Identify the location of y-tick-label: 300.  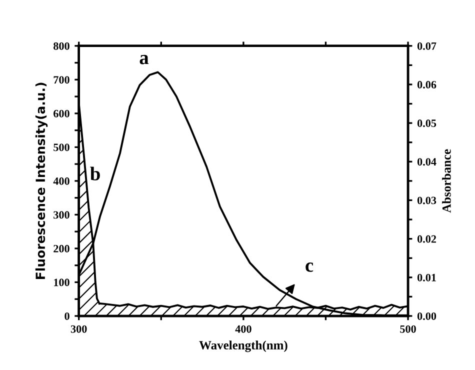
(62, 215).